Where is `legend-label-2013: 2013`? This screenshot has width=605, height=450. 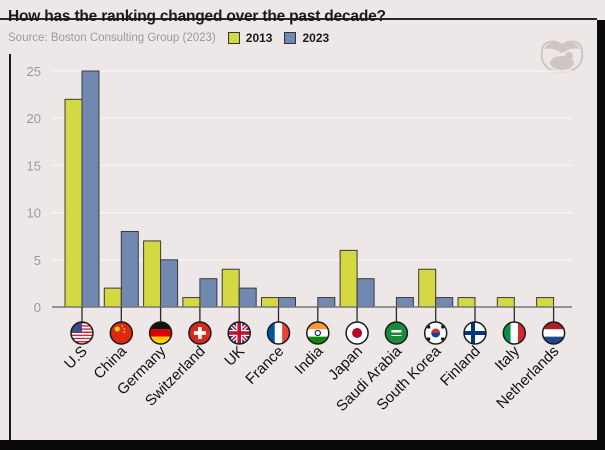
legend-label-2013: 2013 is located at coordinates (259, 38).